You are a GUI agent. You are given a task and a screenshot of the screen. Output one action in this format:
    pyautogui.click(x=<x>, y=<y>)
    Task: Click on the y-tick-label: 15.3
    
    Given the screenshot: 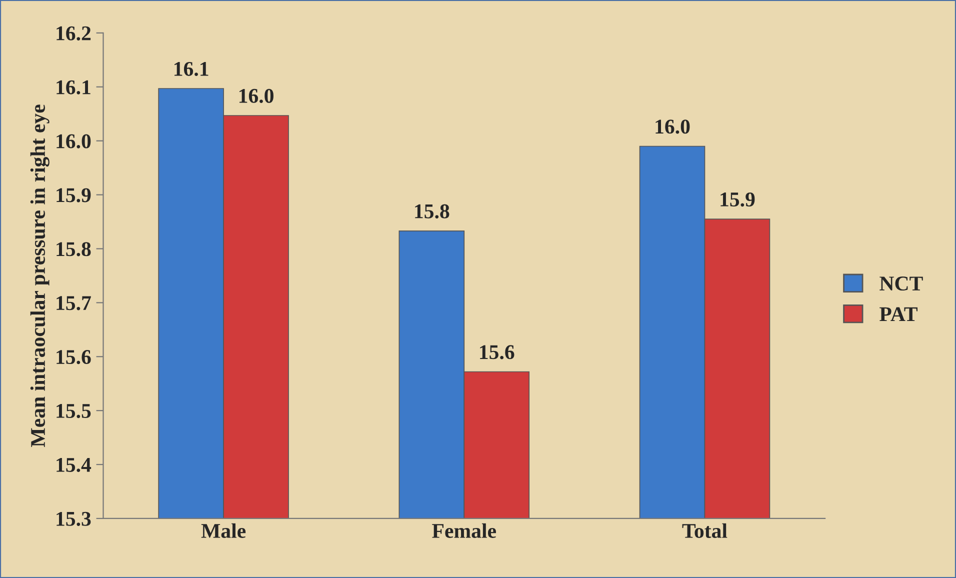 What is the action you would take?
    pyautogui.click(x=73, y=519)
    